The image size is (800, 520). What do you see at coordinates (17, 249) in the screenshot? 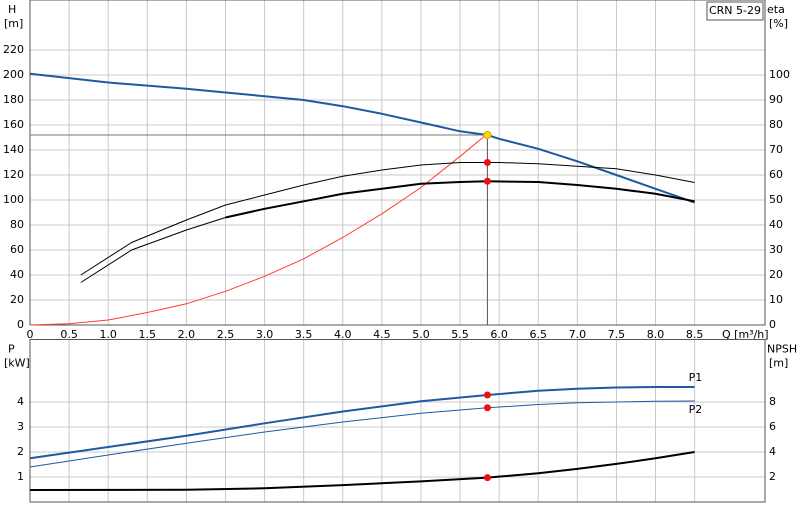
I see `y-tick-label: 60` at bounding box center [17, 249].